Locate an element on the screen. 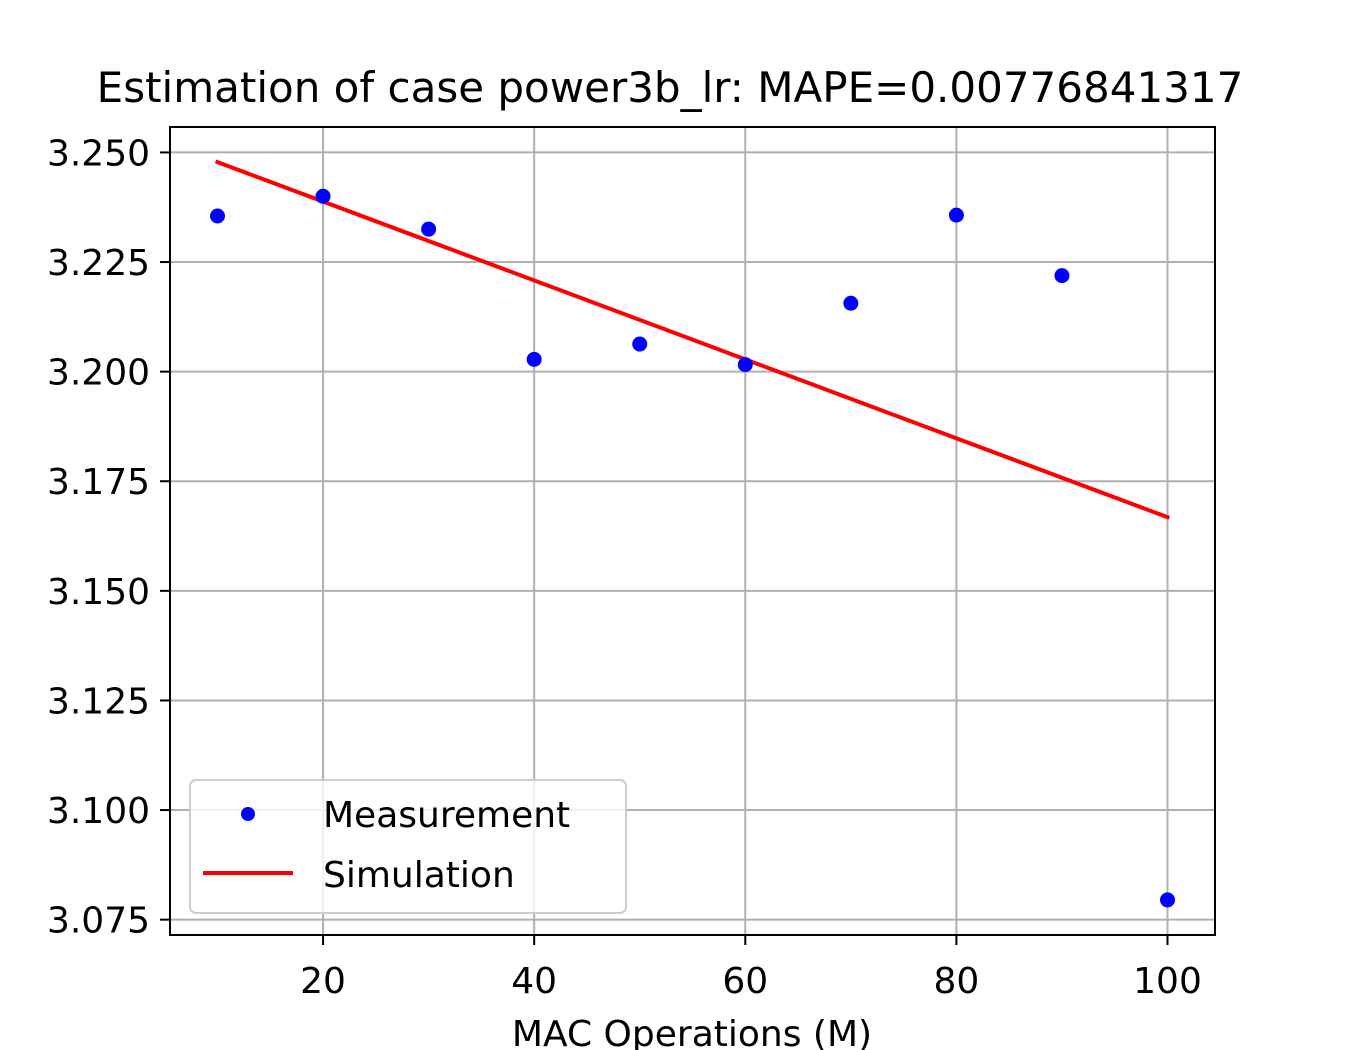 The width and height of the screenshot is (1350, 1050). legend-box is located at coordinates (408, 846).